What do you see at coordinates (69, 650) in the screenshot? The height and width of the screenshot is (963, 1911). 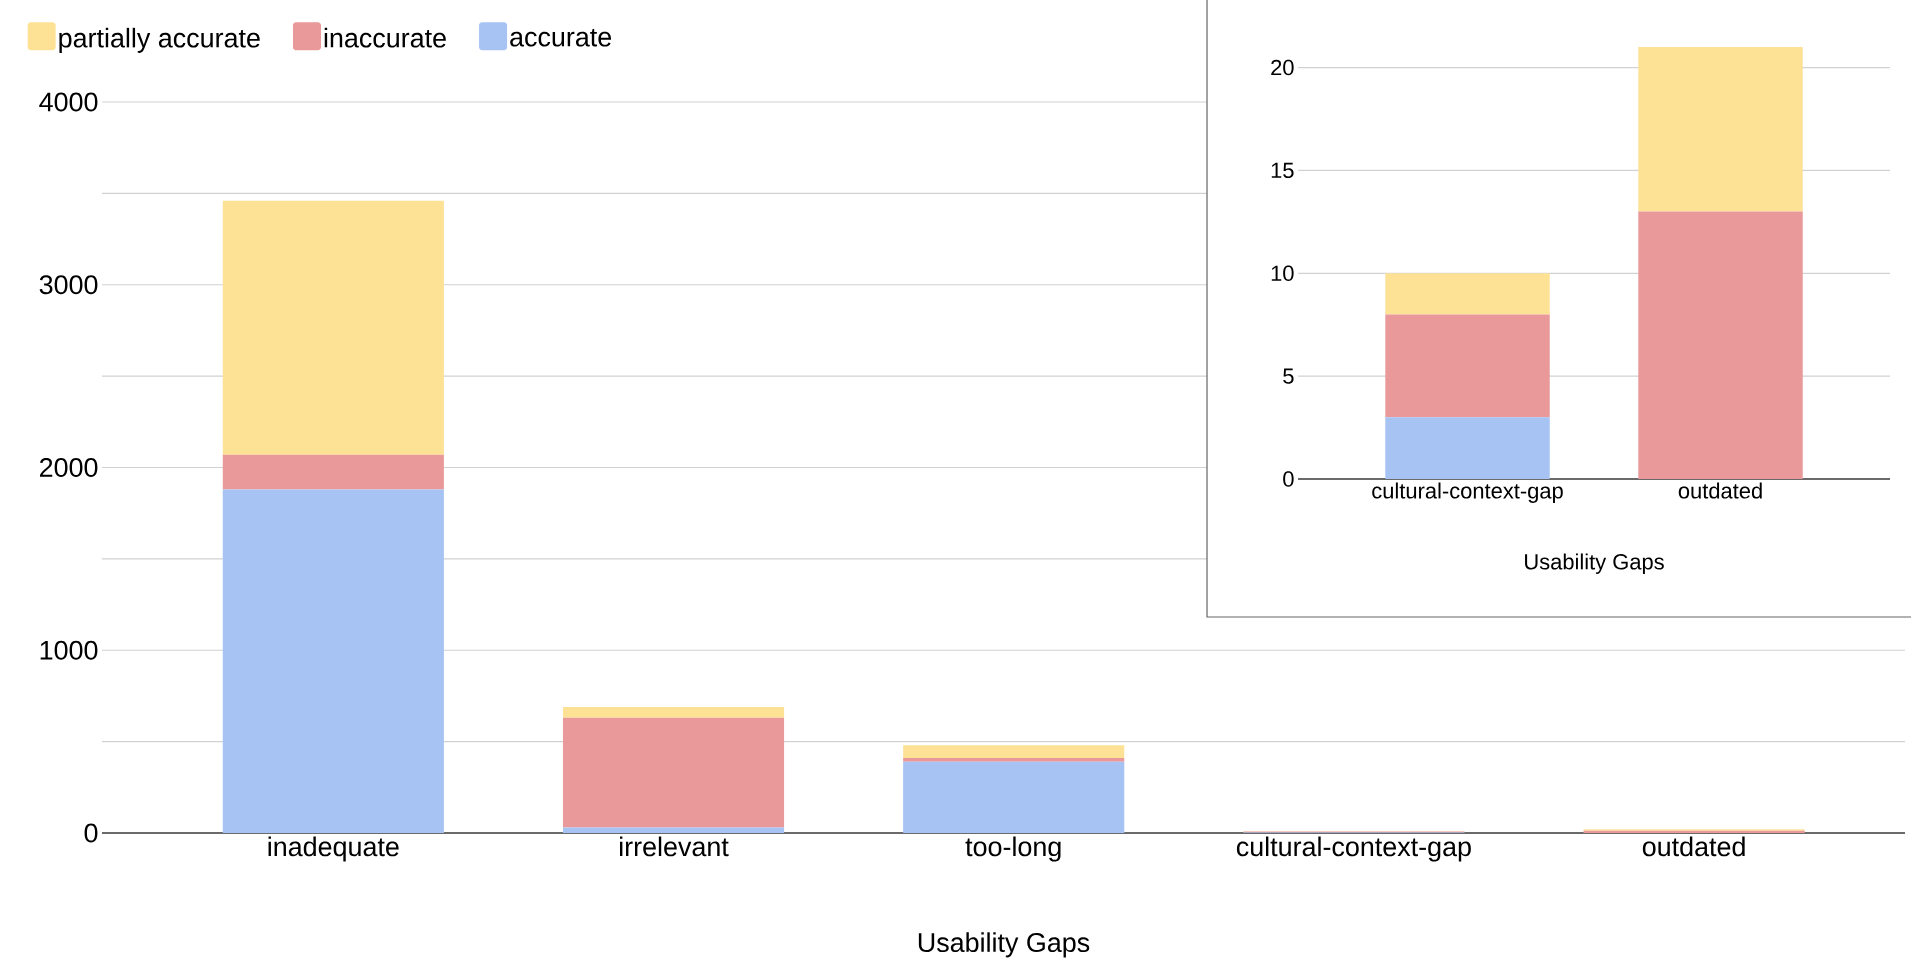 I see `y-tick-label: 1000` at bounding box center [69, 650].